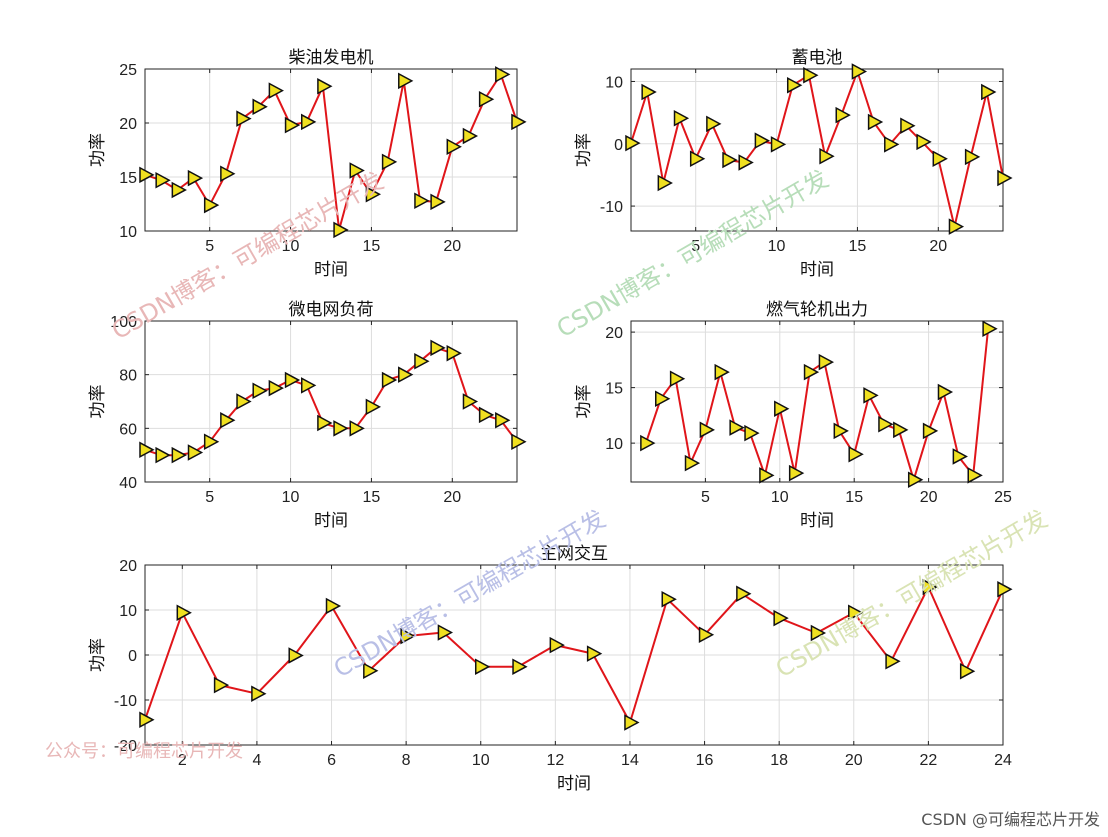 The width and height of the screenshot is (1108, 837). What do you see at coordinates (817, 58) in the screenshot?
I see `chart-title: 蓄电池` at bounding box center [817, 58].